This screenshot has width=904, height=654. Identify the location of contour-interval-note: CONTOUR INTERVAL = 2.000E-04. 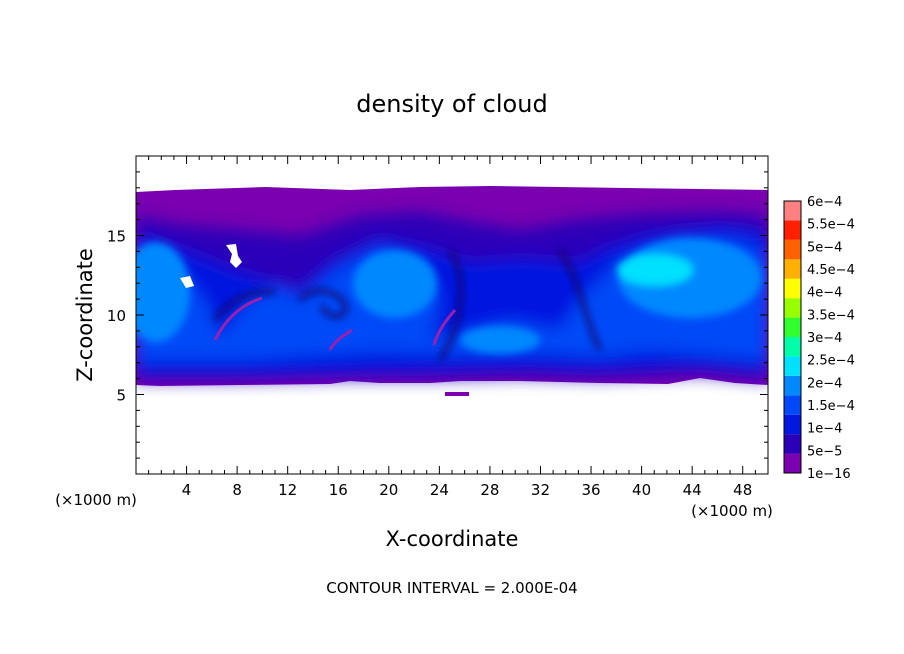
(451, 588).